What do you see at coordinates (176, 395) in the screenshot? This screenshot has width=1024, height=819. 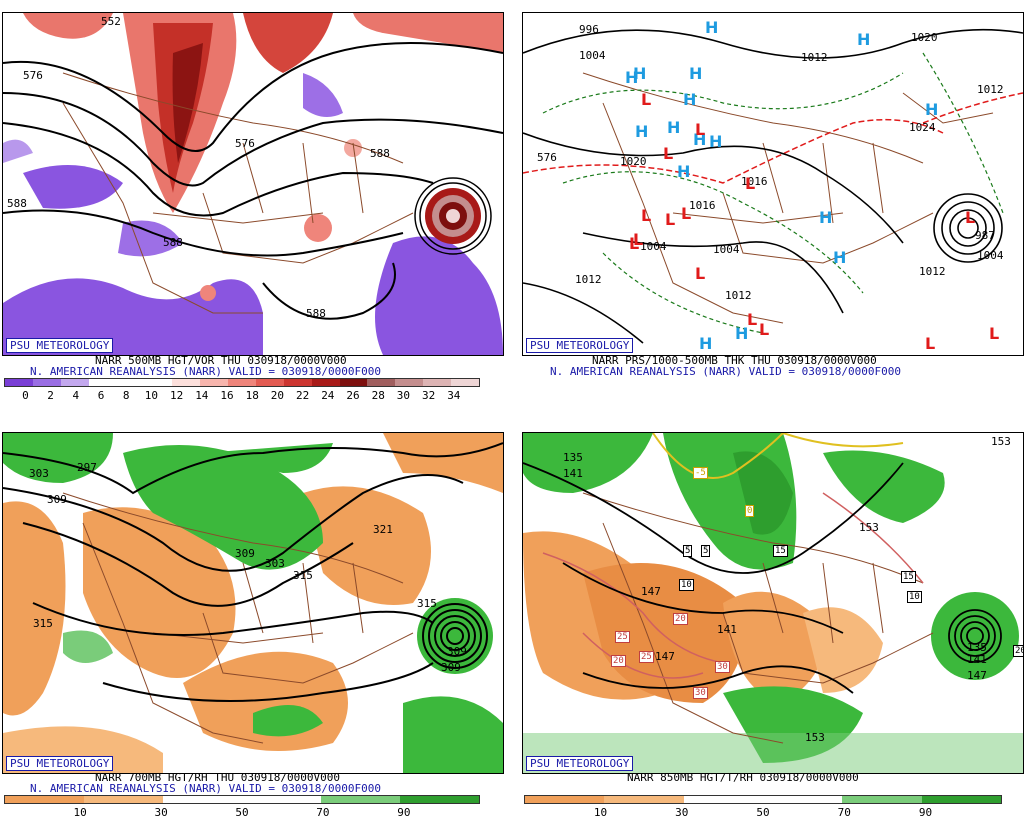 I see `colorbar-tick-label: 12` at bounding box center [176, 395].